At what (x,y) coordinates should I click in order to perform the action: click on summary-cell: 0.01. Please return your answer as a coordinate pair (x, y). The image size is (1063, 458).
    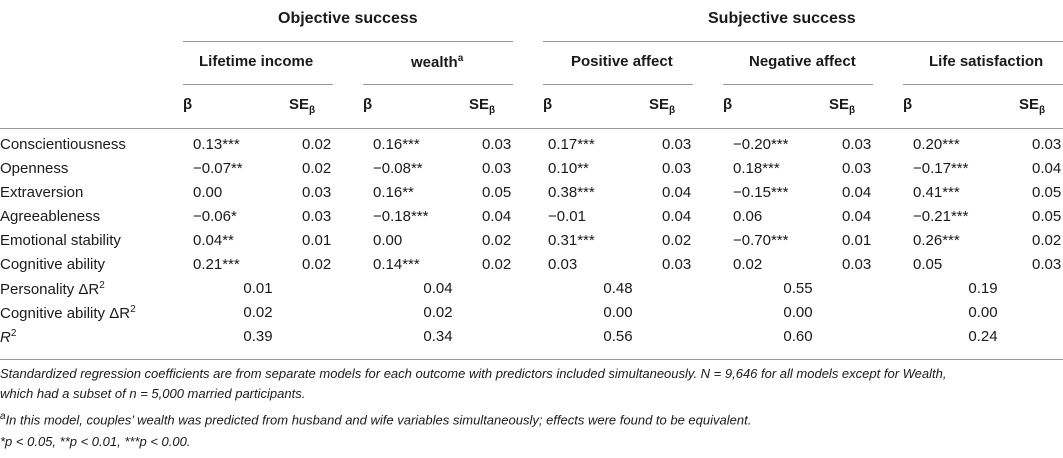
    Looking at the image, I should click on (258, 288).